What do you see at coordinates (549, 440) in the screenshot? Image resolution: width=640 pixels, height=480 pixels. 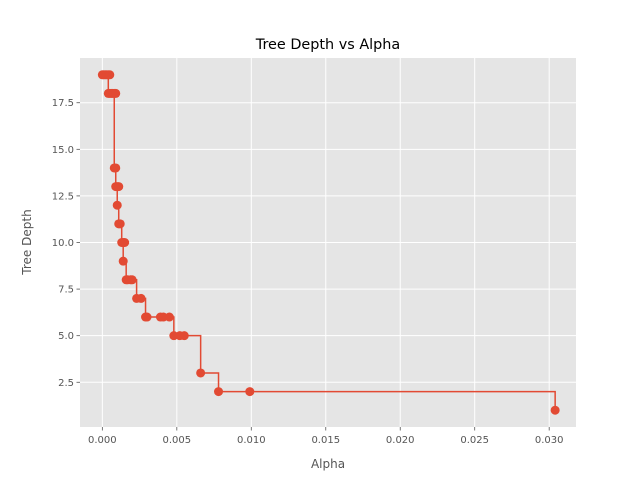 I see `x-tick-label: 0.030` at bounding box center [549, 440].